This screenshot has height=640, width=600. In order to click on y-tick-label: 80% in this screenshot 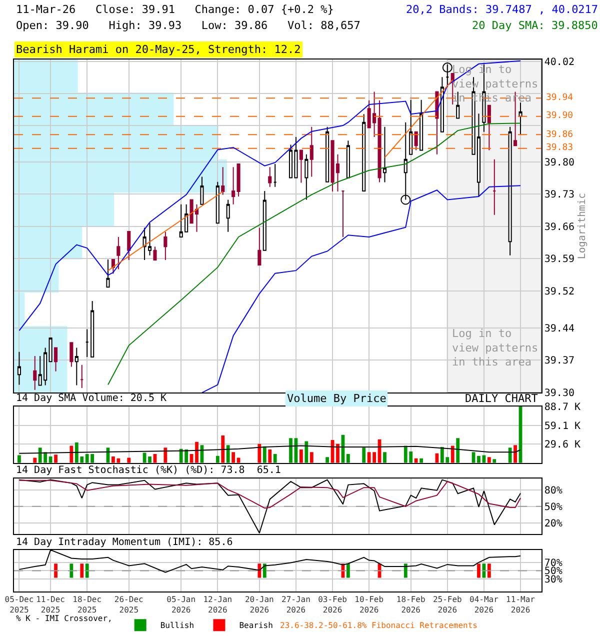, I will do `click(553, 490)`.